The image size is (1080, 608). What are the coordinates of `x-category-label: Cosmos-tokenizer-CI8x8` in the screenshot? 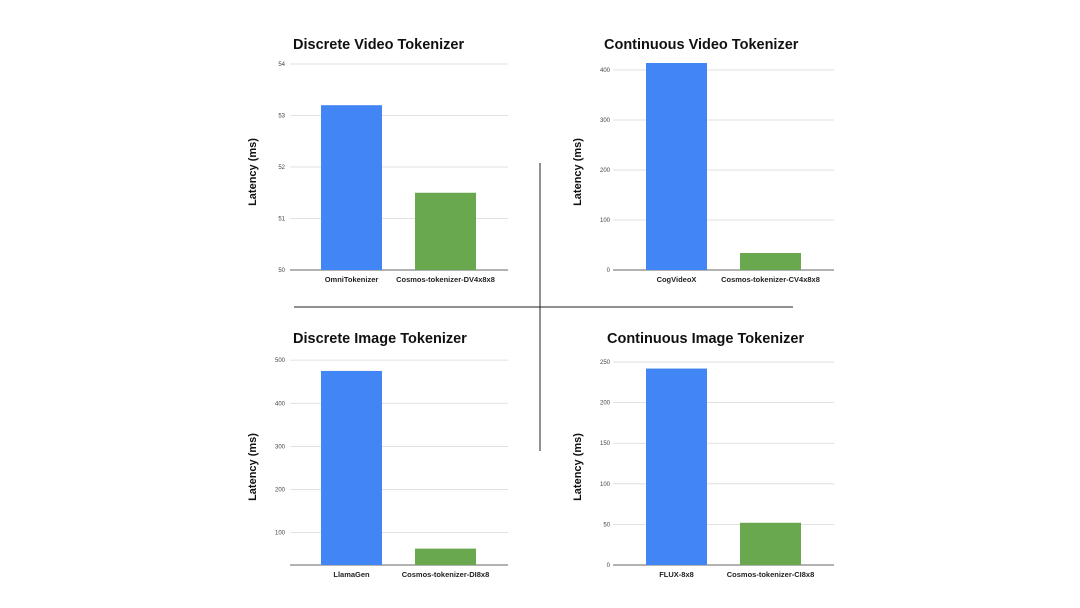 It's located at (771, 574).